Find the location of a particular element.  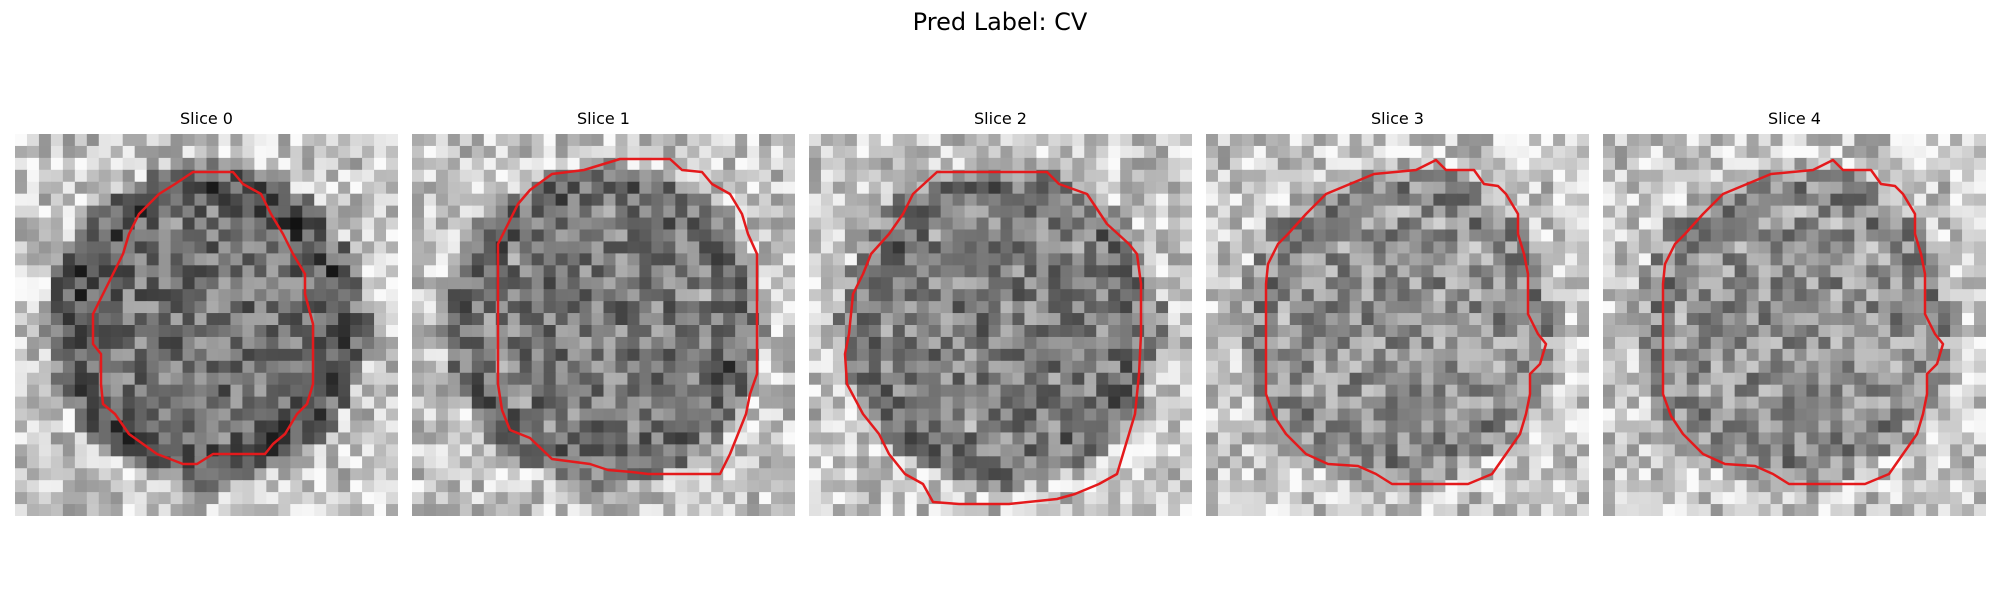

figure-title: Pred Label: CV is located at coordinates (1000, 22).